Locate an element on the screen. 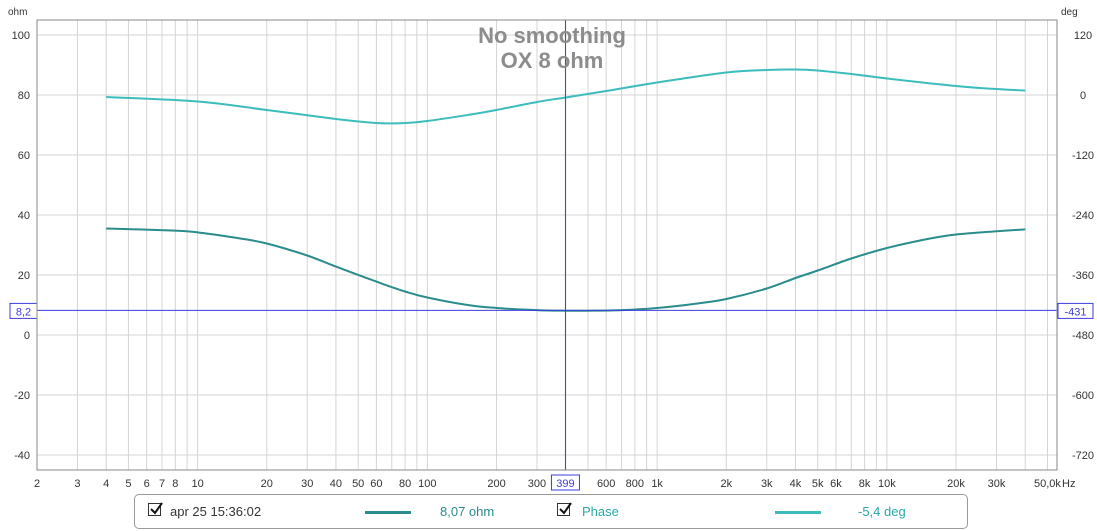 The width and height of the screenshot is (1097, 531). y-tick-label: 60 is located at coordinates (24, 156).